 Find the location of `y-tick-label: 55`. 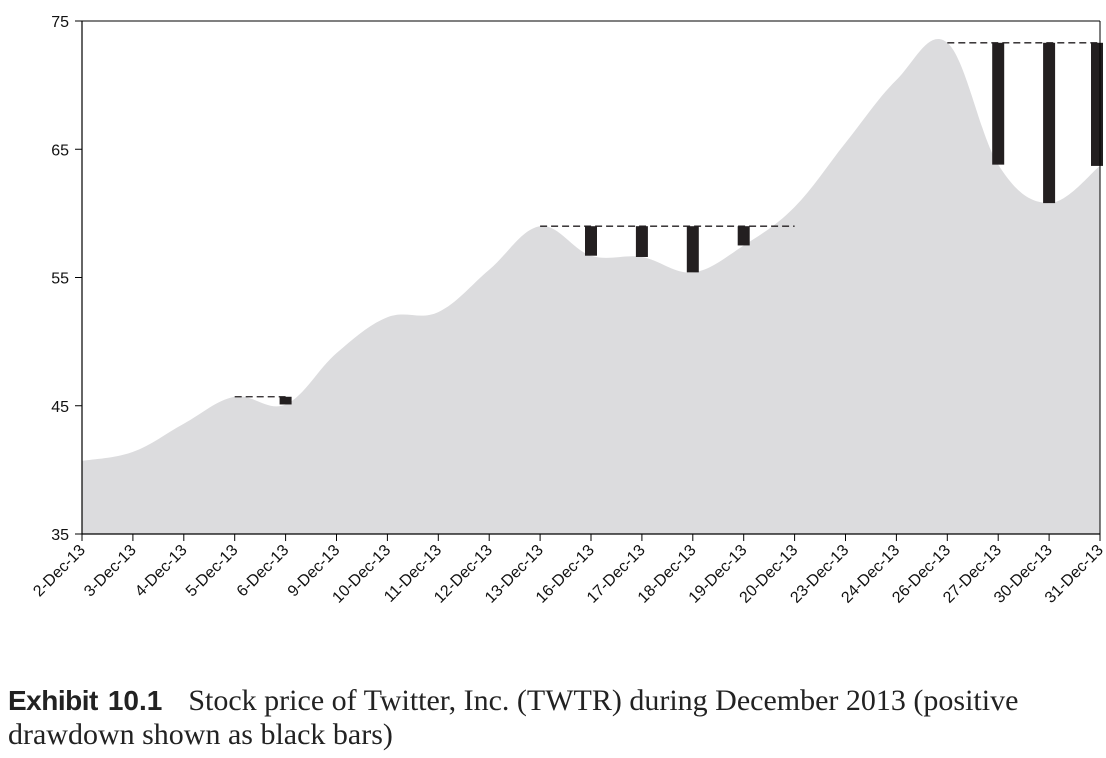

y-tick-label: 55 is located at coordinates (60, 279).